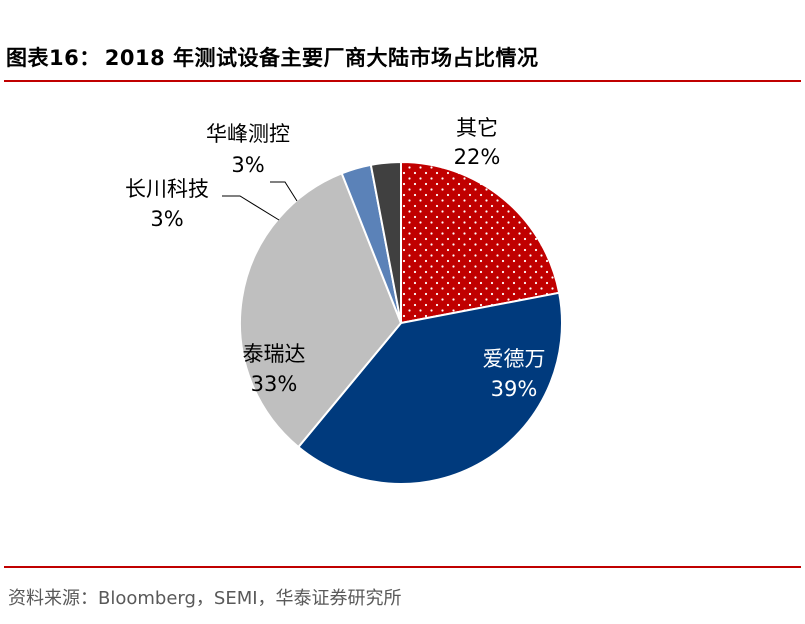 This screenshot has height=624, width=805. What do you see at coordinates (477, 157) in the screenshot?
I see `slice-value-label-0: 22%` at bounding box center [477, 157].